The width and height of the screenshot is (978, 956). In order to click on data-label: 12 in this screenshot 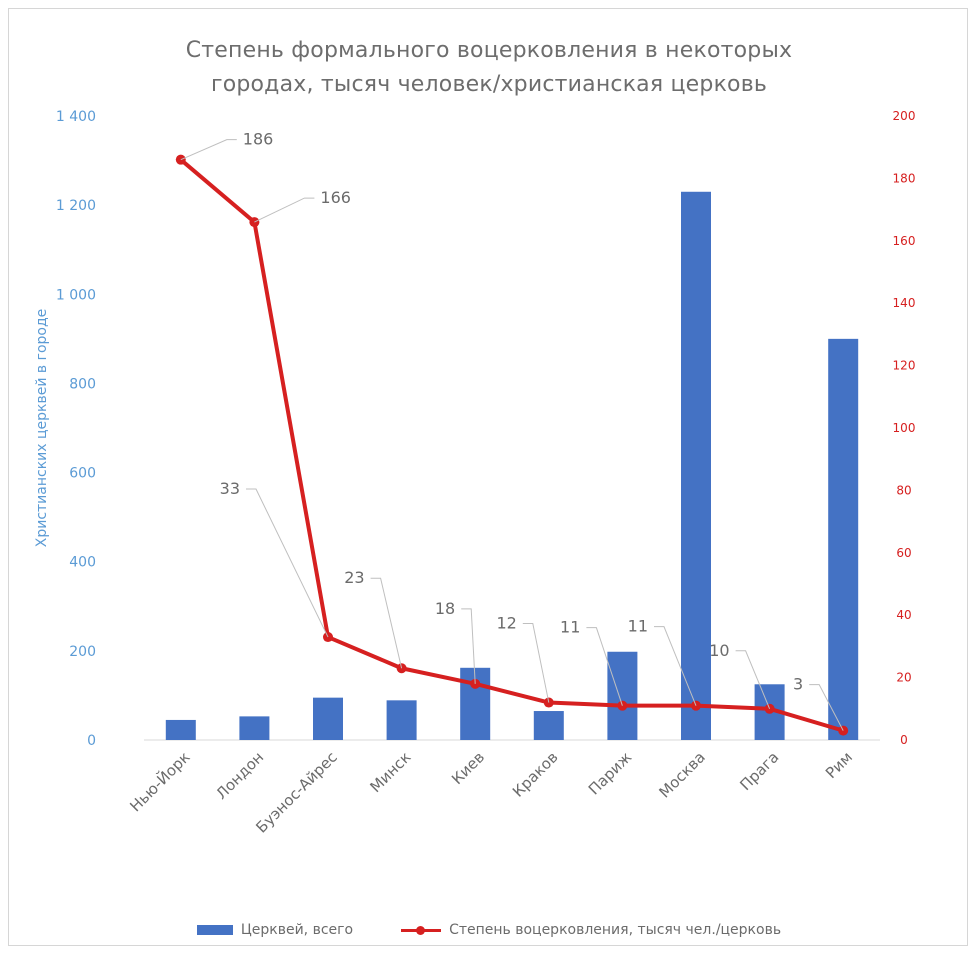, I will do `click(506, 623)`.